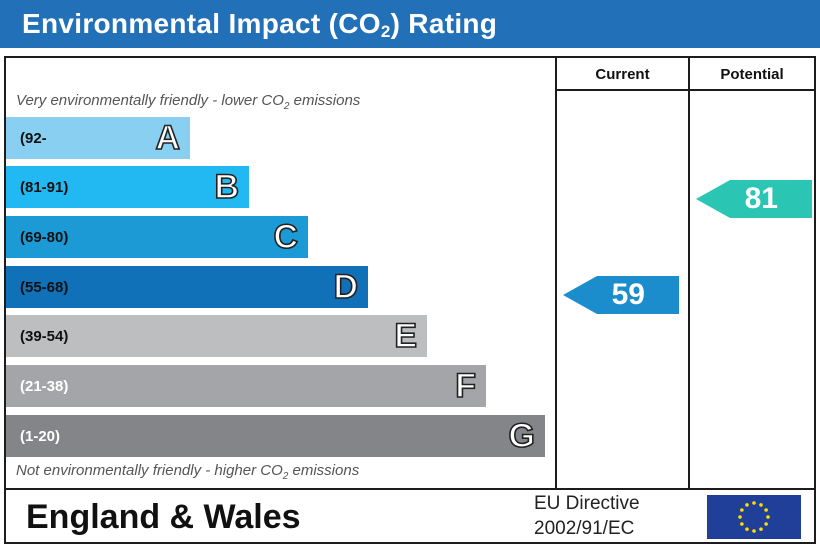  I want to click on band-b: (81-91) B, so click(127, 187).